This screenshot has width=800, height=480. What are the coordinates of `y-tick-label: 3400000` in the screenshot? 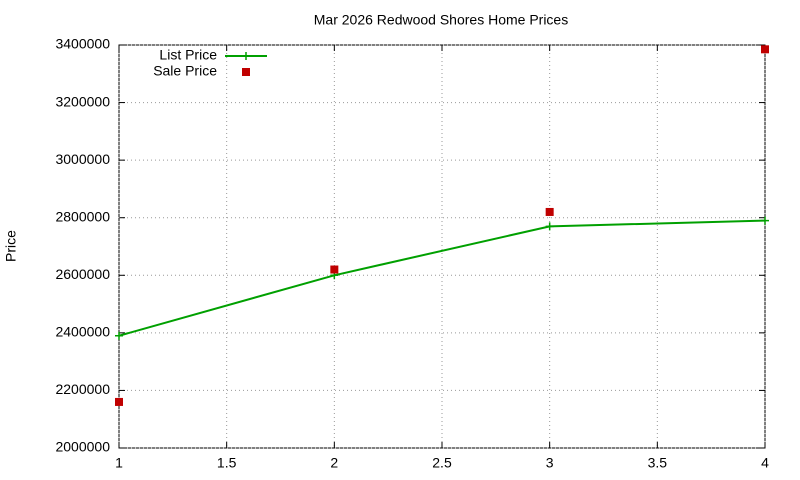 It's located at (82, 44).